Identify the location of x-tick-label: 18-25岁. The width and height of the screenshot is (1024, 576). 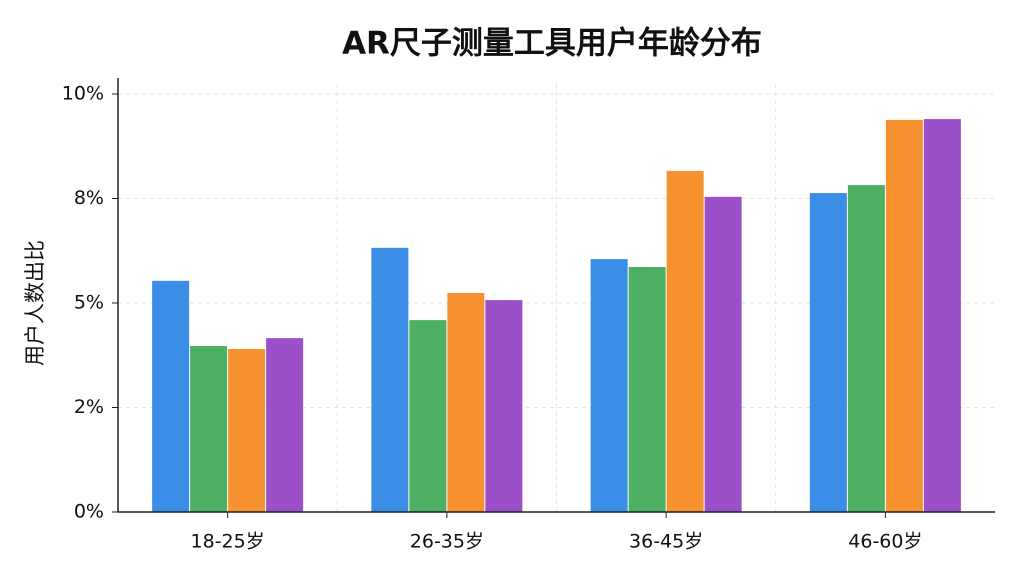
(228, 542).